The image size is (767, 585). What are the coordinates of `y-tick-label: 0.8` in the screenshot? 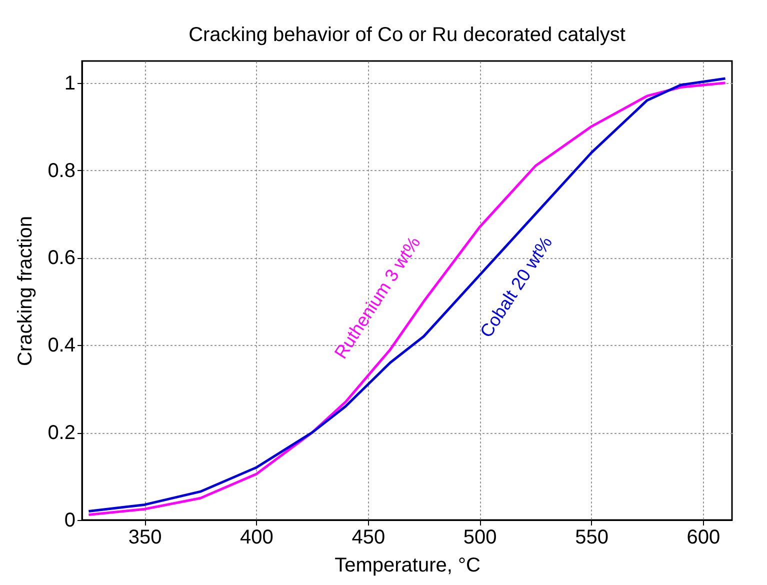 It's located at (62, 171).